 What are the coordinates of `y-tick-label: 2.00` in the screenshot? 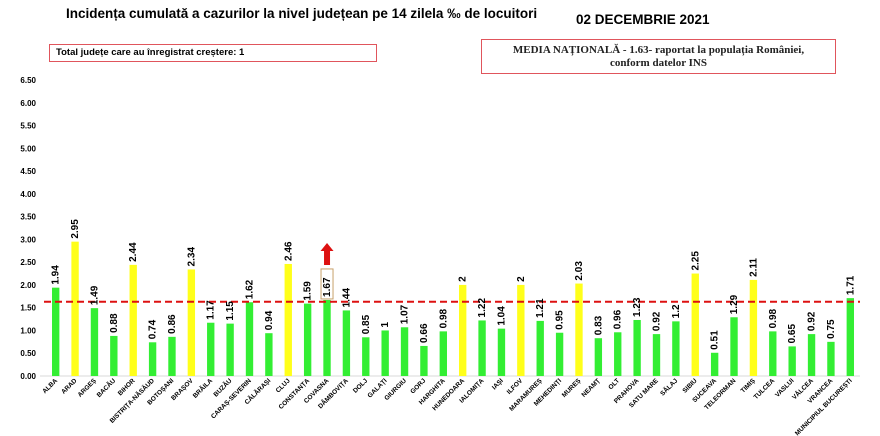 It's located at (28, 285).